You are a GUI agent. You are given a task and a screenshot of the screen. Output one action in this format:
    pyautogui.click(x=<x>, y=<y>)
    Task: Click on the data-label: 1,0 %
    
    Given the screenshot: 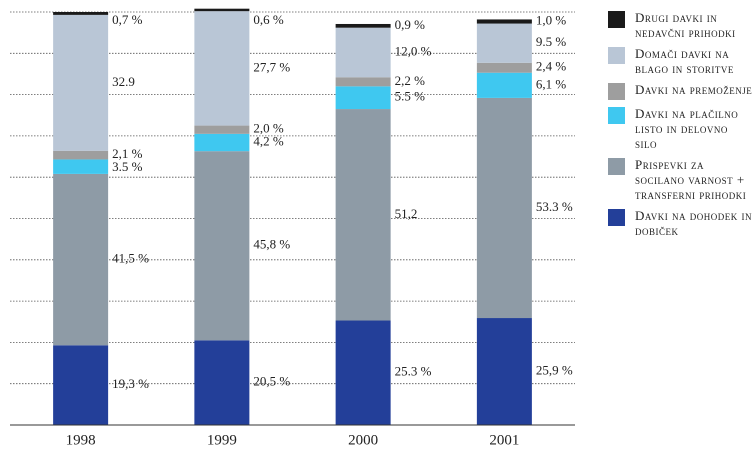 What is the action you would take?
    pyautogui.click(x=551, y=19)
    